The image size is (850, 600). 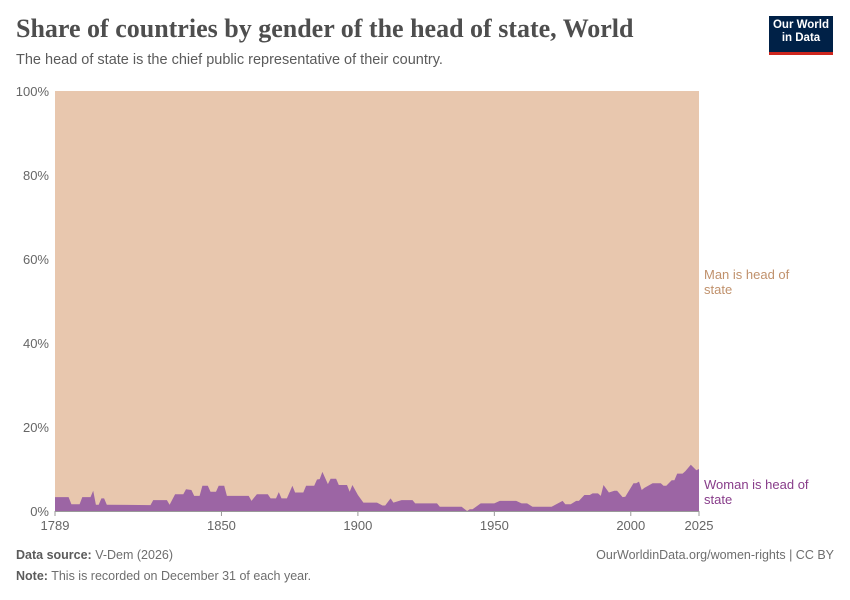 What do you see at coordinates (377, 487) in the screenshot?
I see `area-woman` at bounding box center [377, 487].